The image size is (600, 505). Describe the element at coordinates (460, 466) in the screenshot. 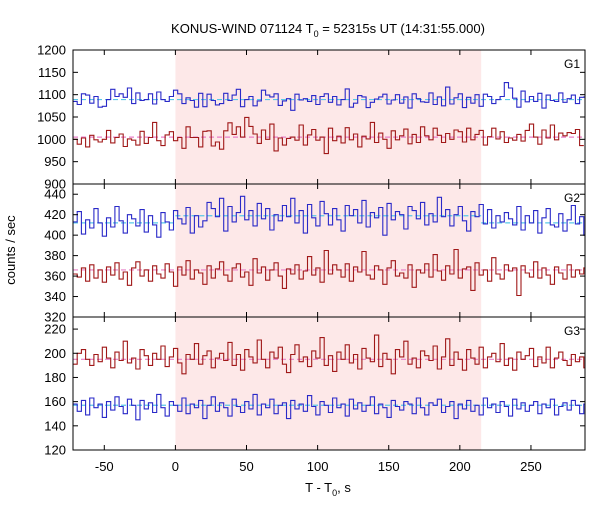

I see `x-tick-label: 200` at that location.